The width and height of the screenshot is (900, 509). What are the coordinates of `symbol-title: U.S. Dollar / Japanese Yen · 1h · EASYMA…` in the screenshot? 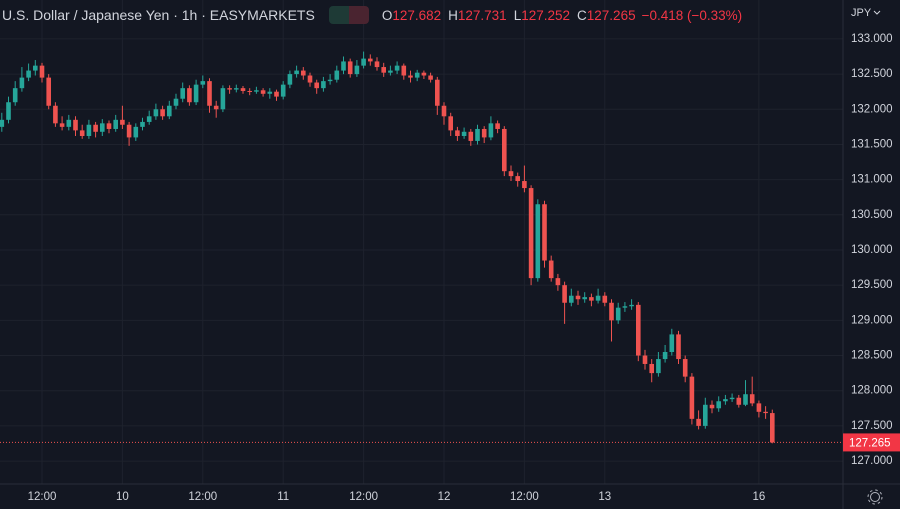 It's located at (158, 15).